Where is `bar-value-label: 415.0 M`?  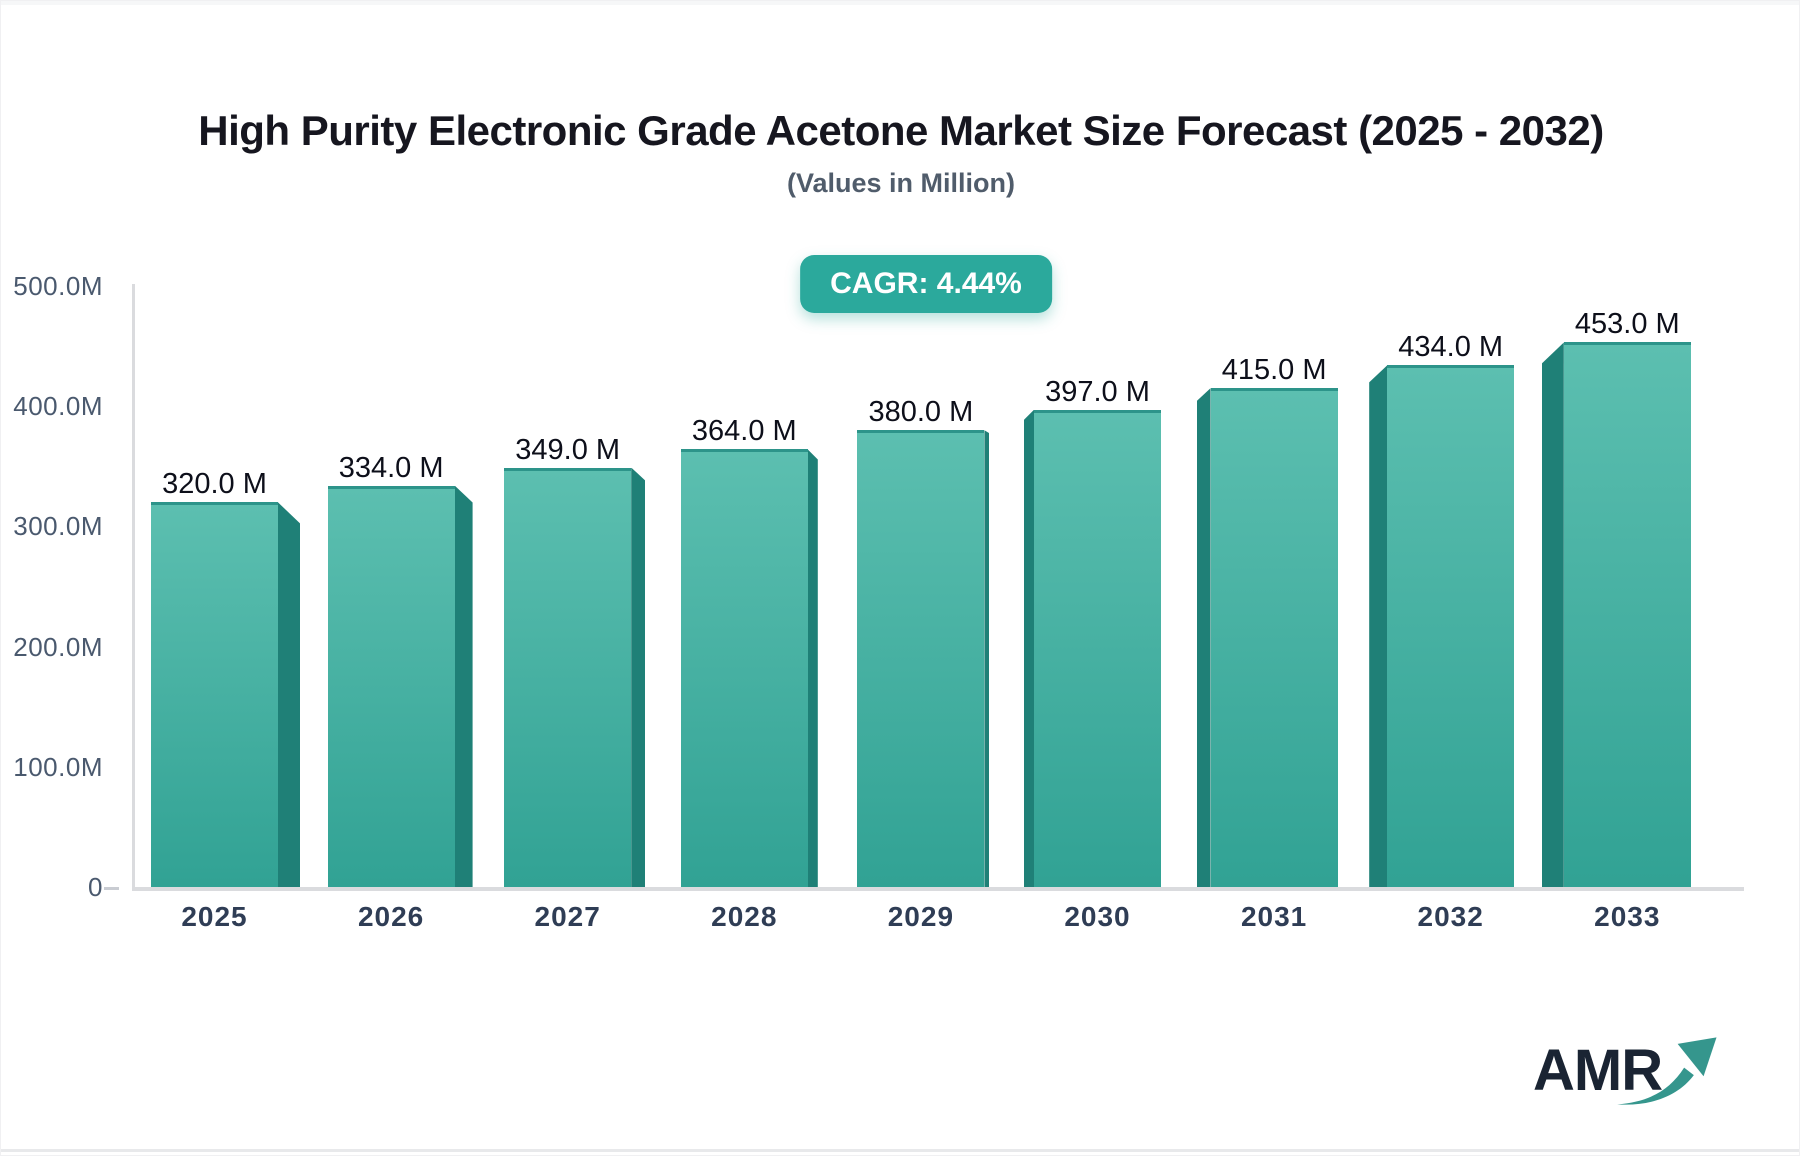 bar-value-label: 415.0 M is located at coordinates (1274, 370).